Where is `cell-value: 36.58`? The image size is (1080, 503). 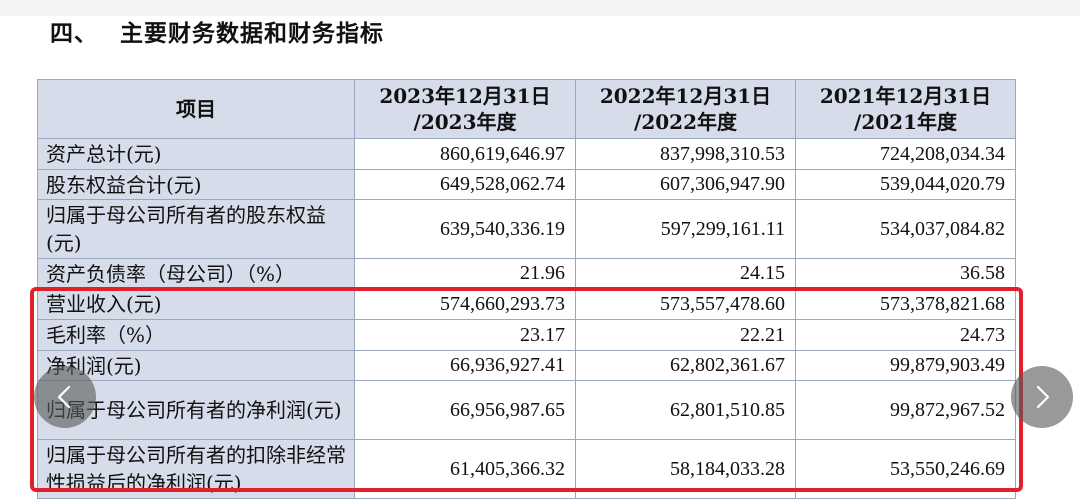
cell-value: 36.58 is located at coordinates (905, 273).